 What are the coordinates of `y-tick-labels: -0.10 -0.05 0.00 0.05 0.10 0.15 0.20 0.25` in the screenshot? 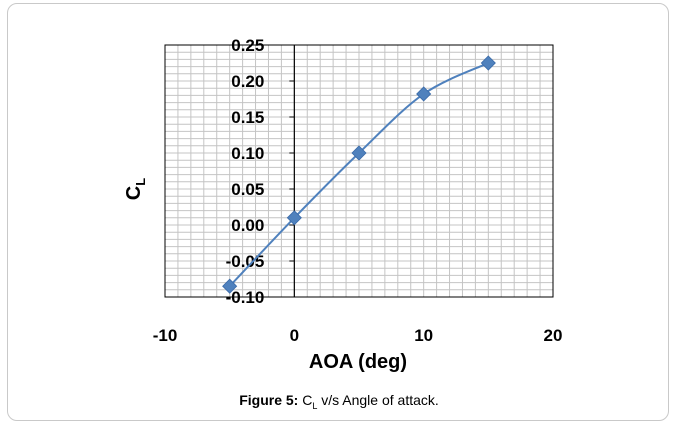 It's located at (245, 171).